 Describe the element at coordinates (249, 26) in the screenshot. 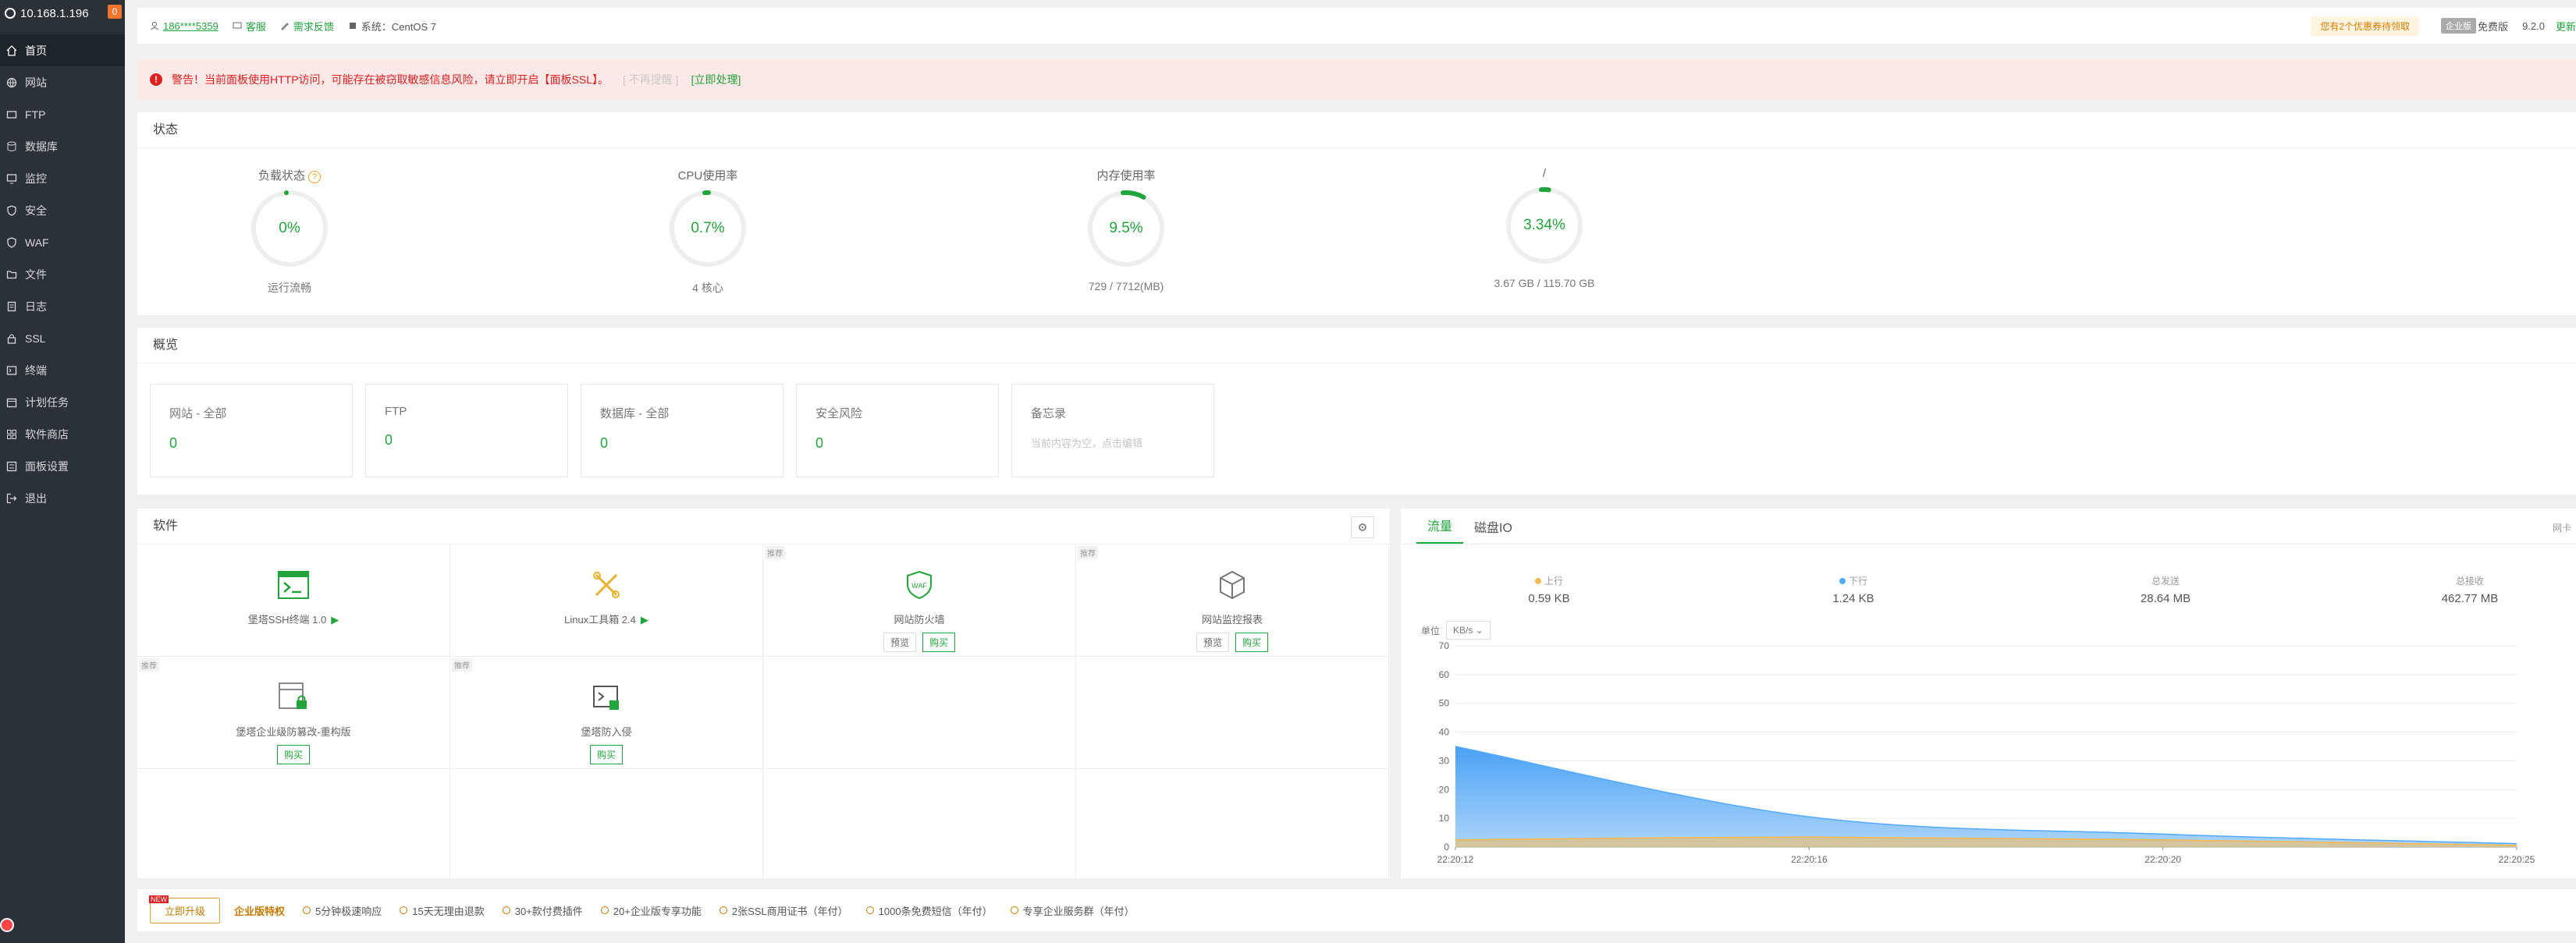

I see `message-link: 客服` at that location.